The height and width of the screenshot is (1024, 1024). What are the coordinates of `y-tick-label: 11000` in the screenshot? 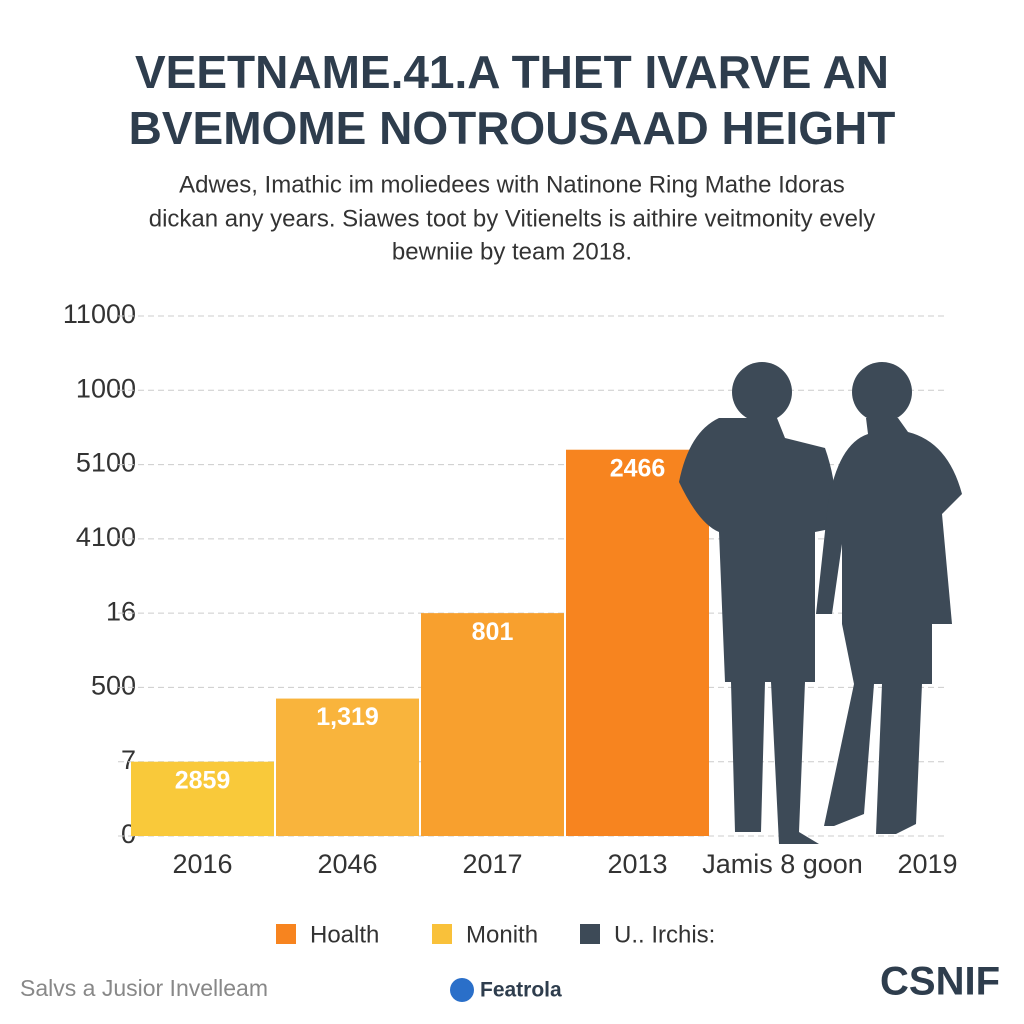 It's located at (99, 314).